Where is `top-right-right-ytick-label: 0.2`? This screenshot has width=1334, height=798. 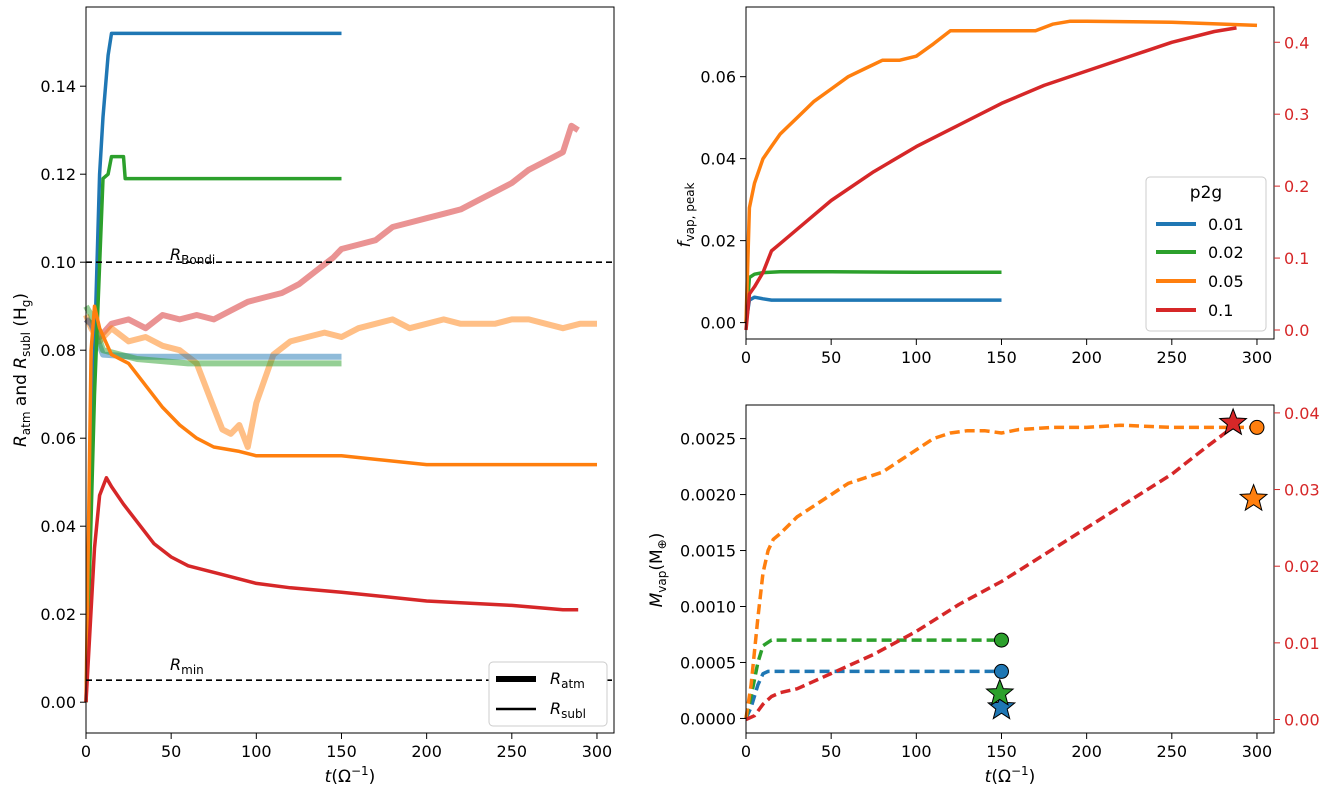
top-right-right-ytick-label: 0.2 is located at coordinates (1296, 186).